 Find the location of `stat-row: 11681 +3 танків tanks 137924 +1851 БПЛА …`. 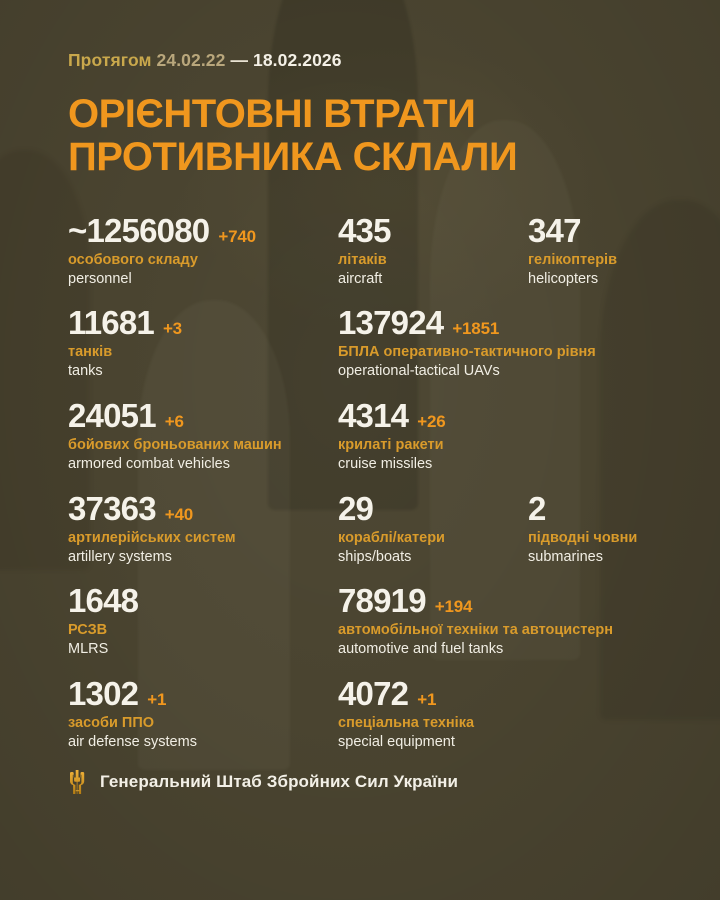

stat-row: 11681 +3 танків tanks 137924 +1851 БПЛА … is located at coordinates (364, 342).